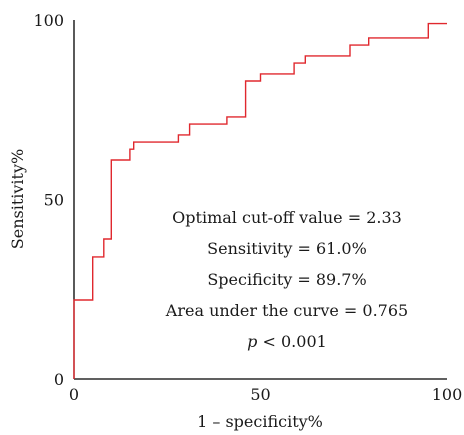 This screenshot has height=435, width=464. I want to click on p-symbol: p, so click(252, 341).